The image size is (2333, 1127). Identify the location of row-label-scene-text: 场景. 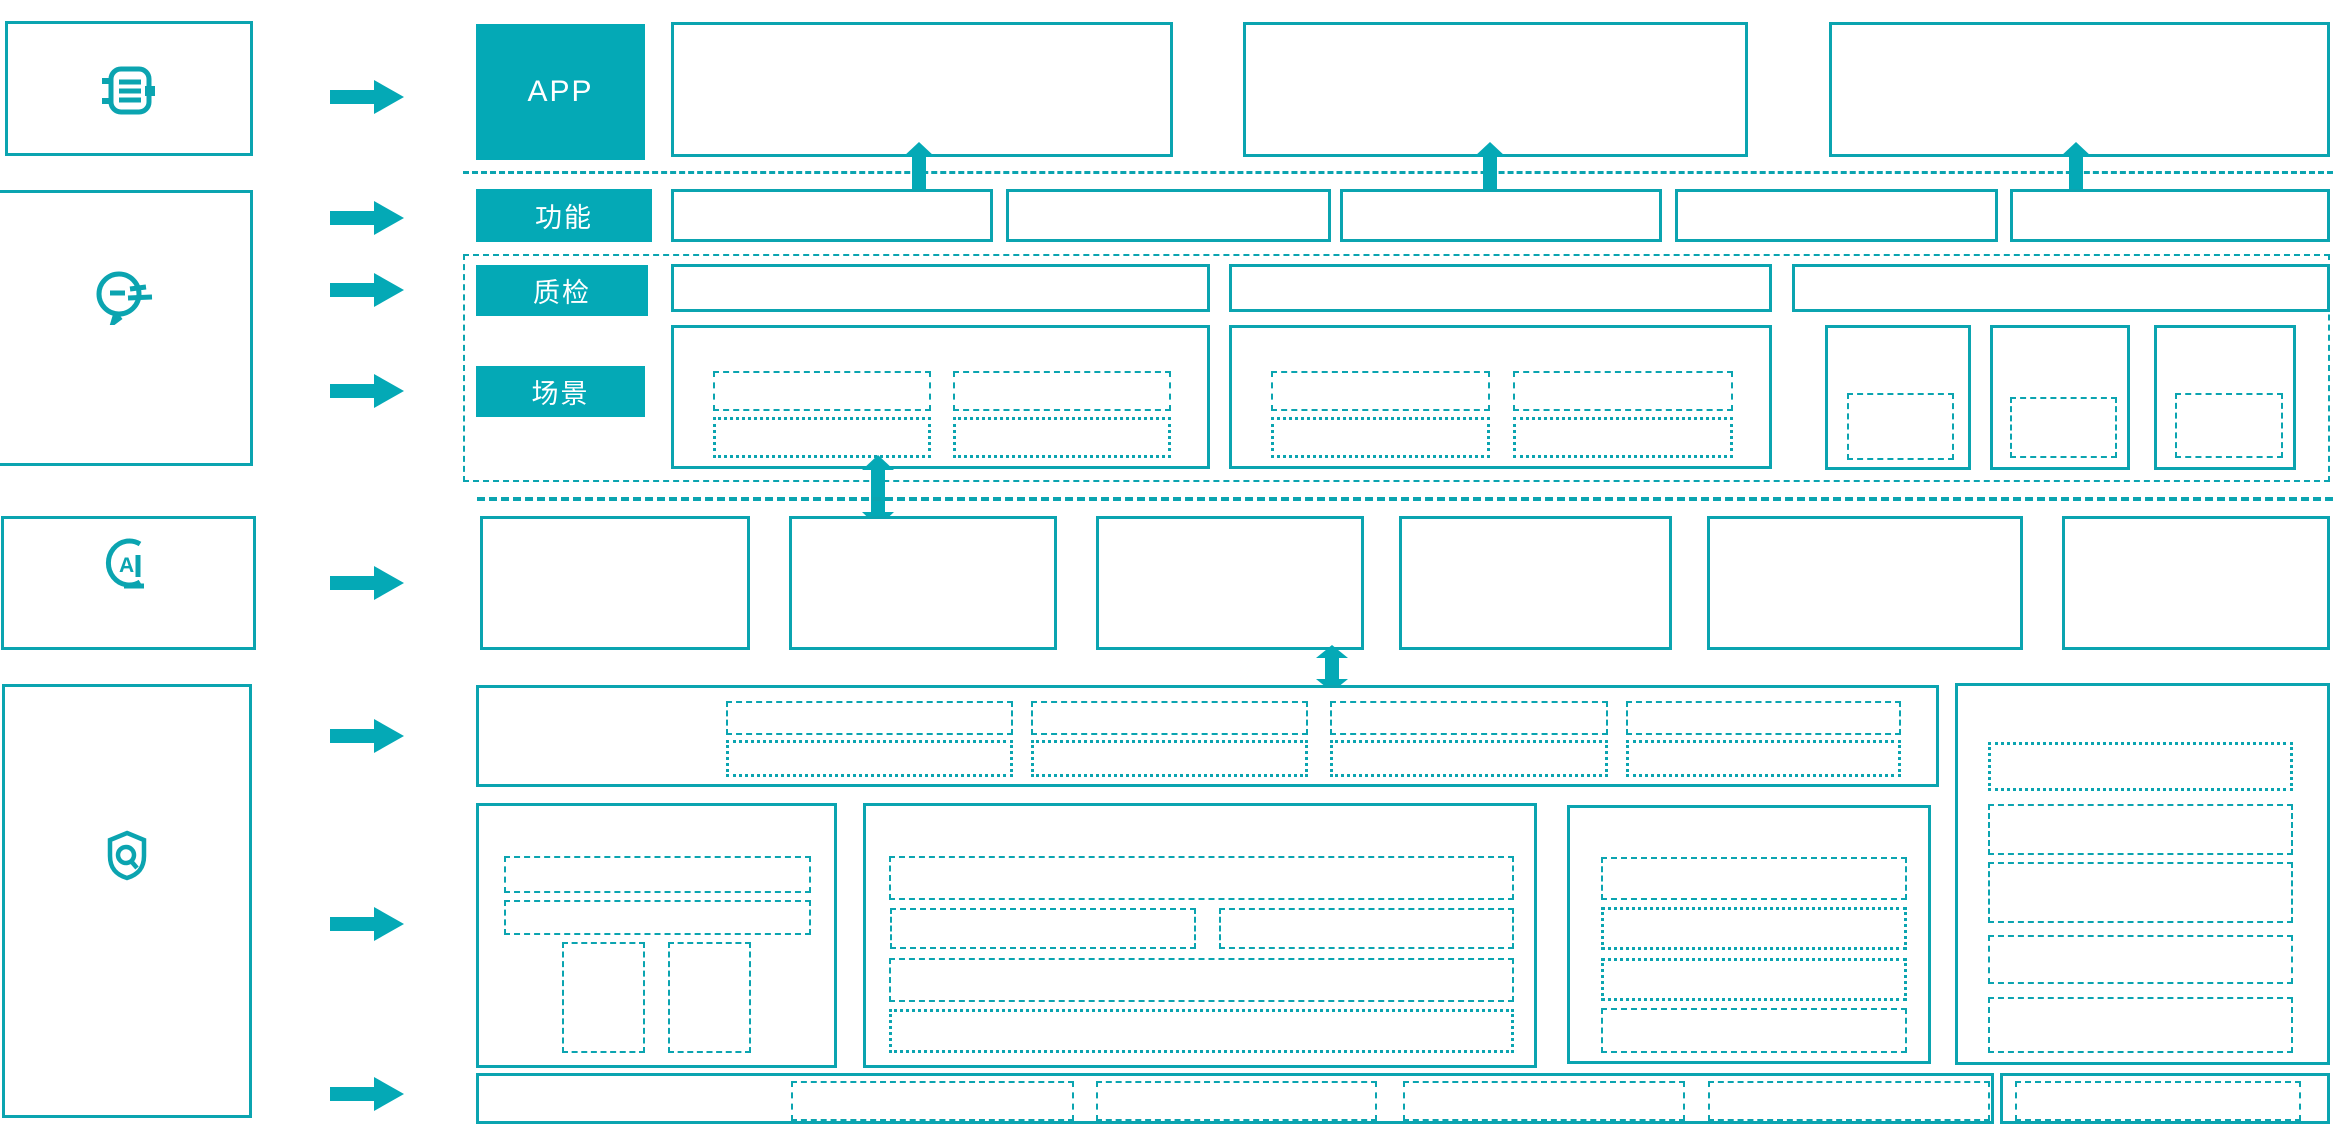
(560, 394).